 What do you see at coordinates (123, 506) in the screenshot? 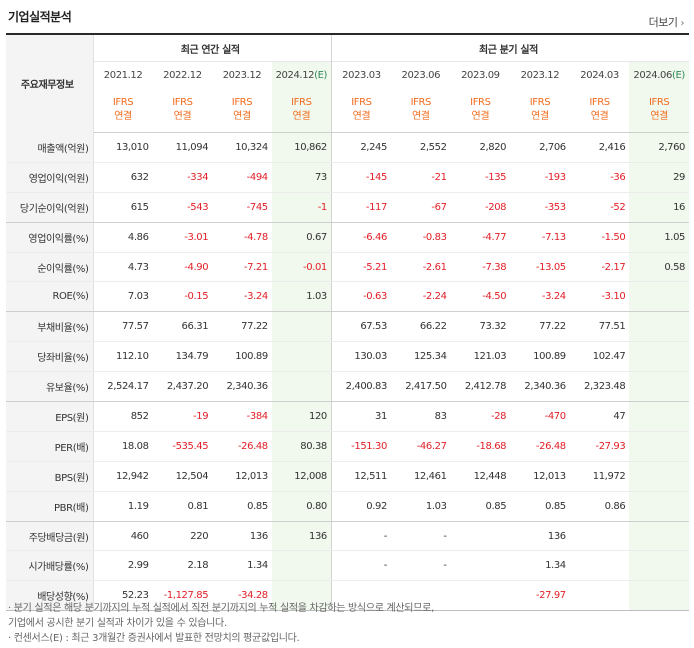
I see `table-cell: 1.19` at bounding box center [123, 506].